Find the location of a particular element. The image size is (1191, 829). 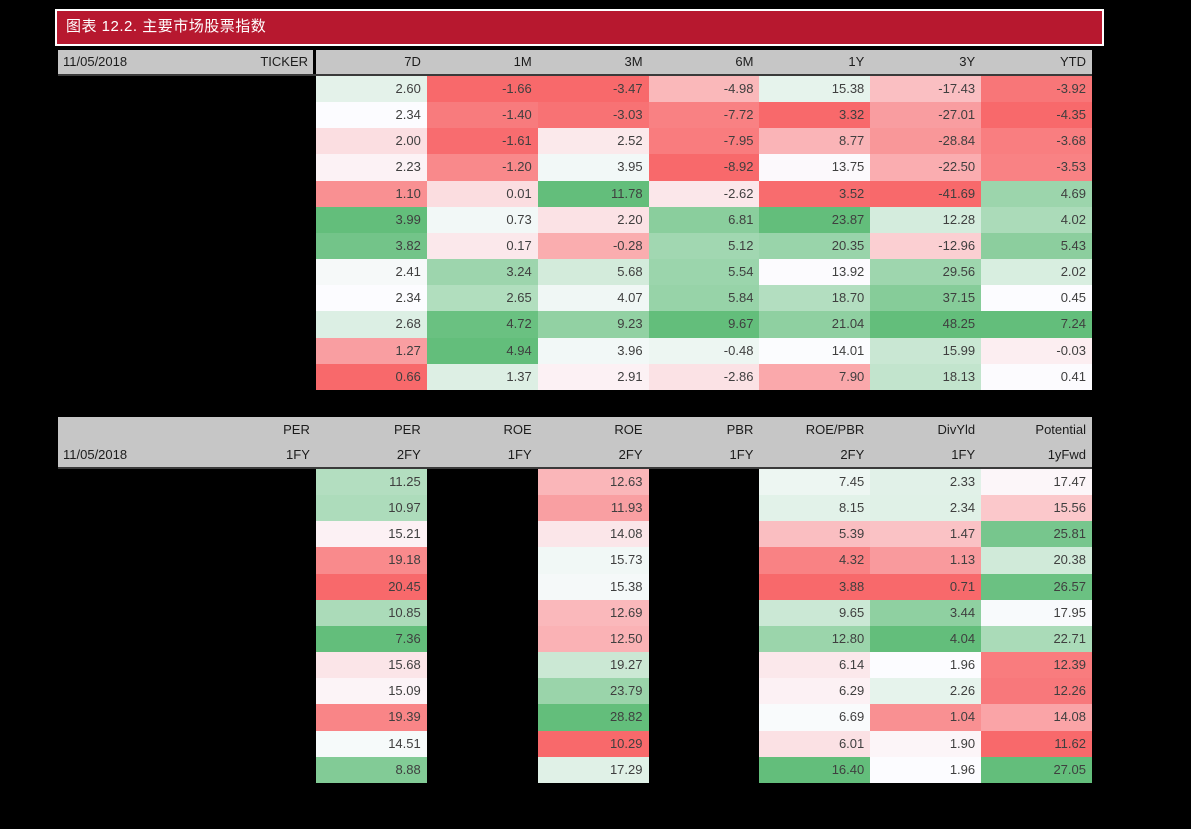

heatmap-cell: 6.01 is located at coordinates (815, 743).